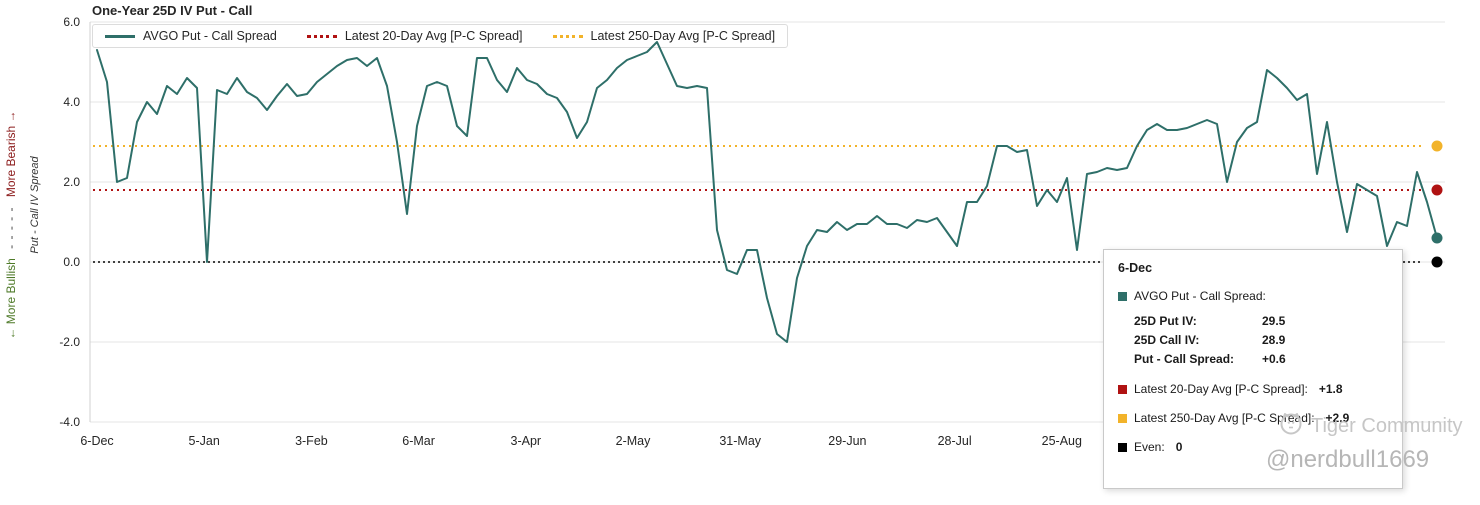 The width and height of the screenshot is (1480, 505). Describe the element at coordinates (69, 342) in the screenshot. I see `y-axis-tick: -2.0` at that location.